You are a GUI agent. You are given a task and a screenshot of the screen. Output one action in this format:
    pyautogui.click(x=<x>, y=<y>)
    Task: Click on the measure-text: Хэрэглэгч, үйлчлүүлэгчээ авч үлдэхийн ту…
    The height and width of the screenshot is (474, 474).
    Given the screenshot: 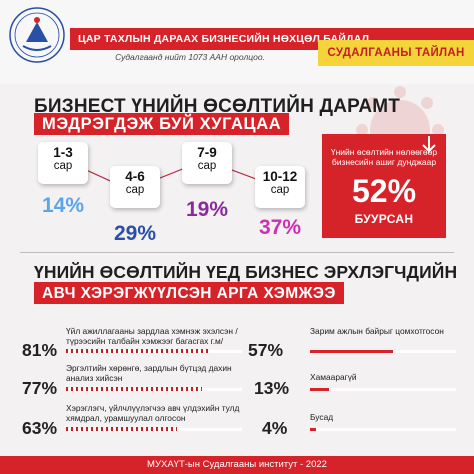 What is the action you would take?
    pyautogui.click(x=153, y=413)
    